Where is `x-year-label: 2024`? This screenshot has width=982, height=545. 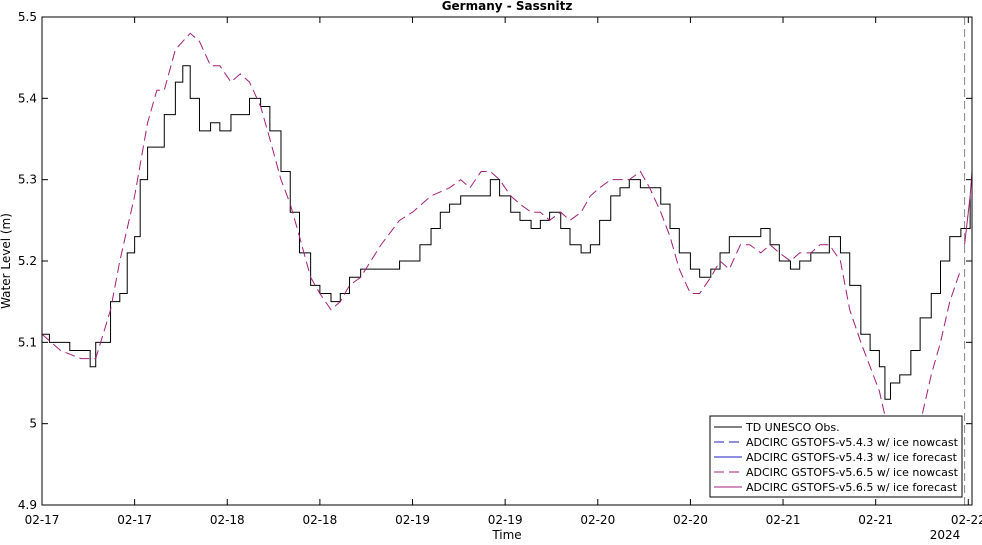 x-year-label: 2024 is located at coordinates (945, 534).